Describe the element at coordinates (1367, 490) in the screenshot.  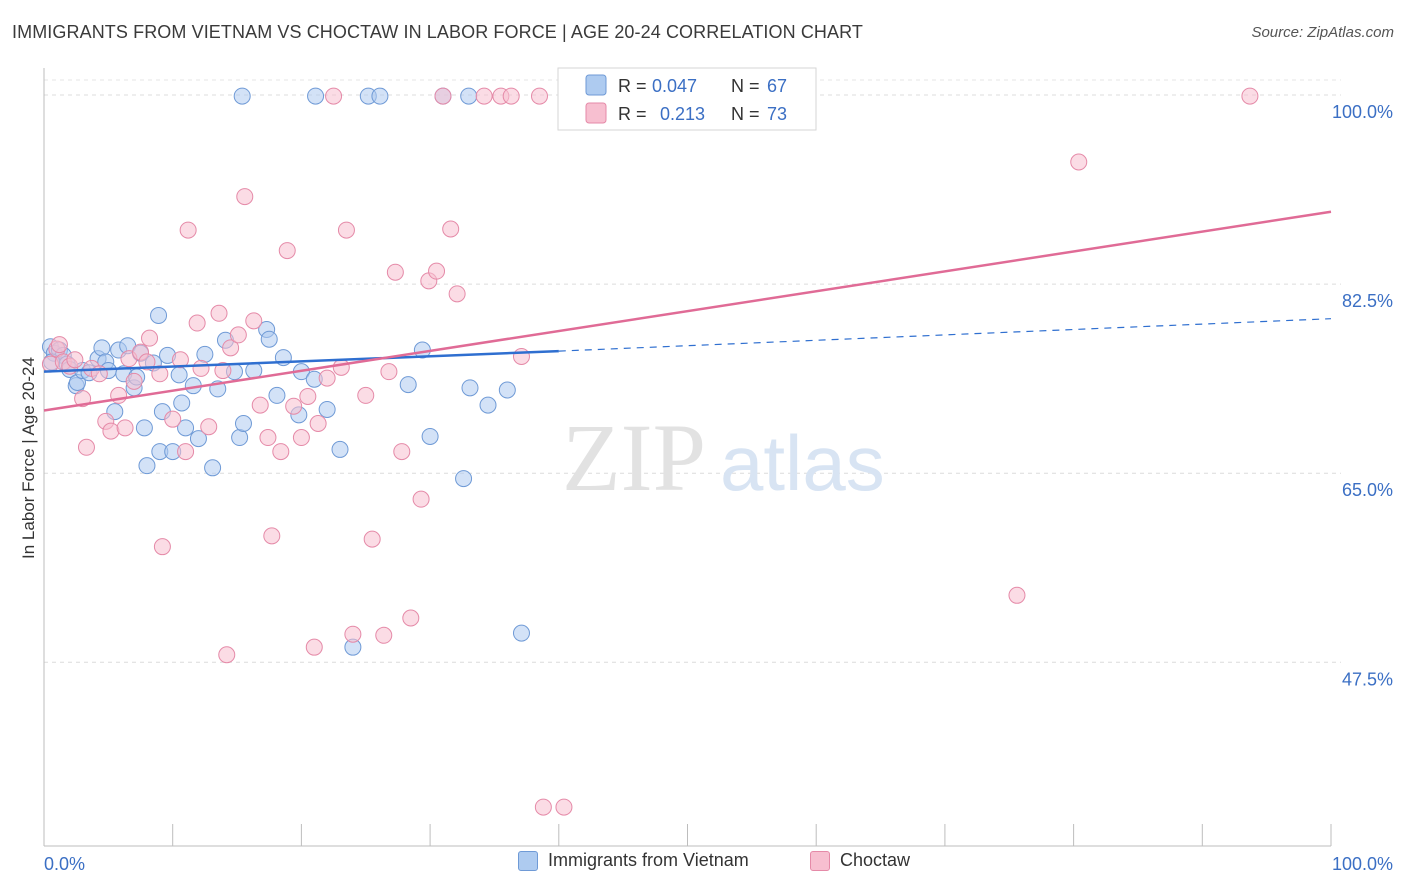
I see `y-tick-label-2: 65.0%` at that location.